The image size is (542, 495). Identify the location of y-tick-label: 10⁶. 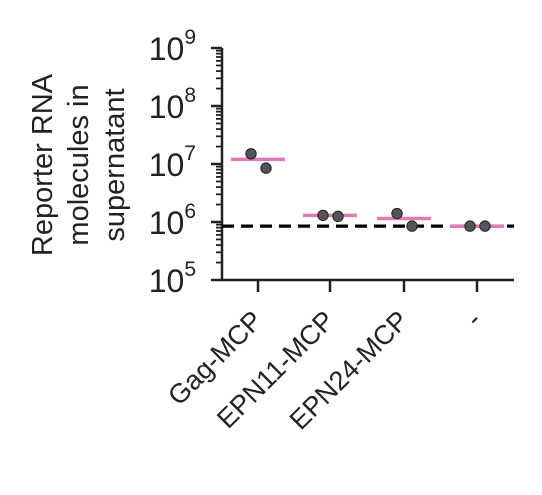
(172, 220).